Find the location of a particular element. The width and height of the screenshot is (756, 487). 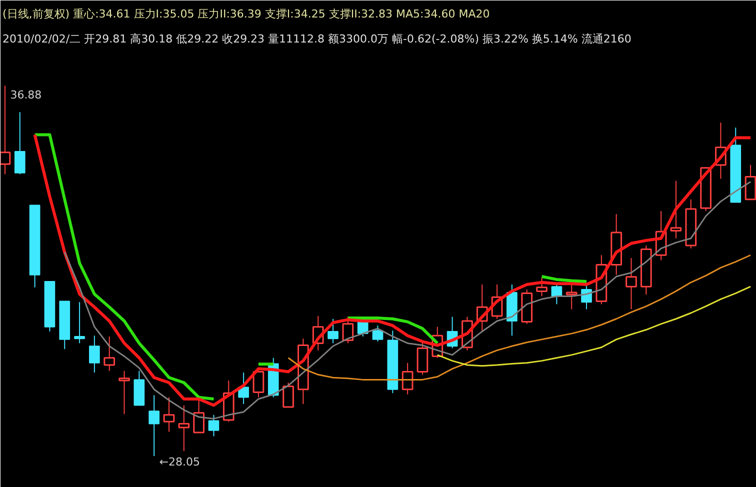

annotation: ←28.05 is located at coordinates (179, 462).